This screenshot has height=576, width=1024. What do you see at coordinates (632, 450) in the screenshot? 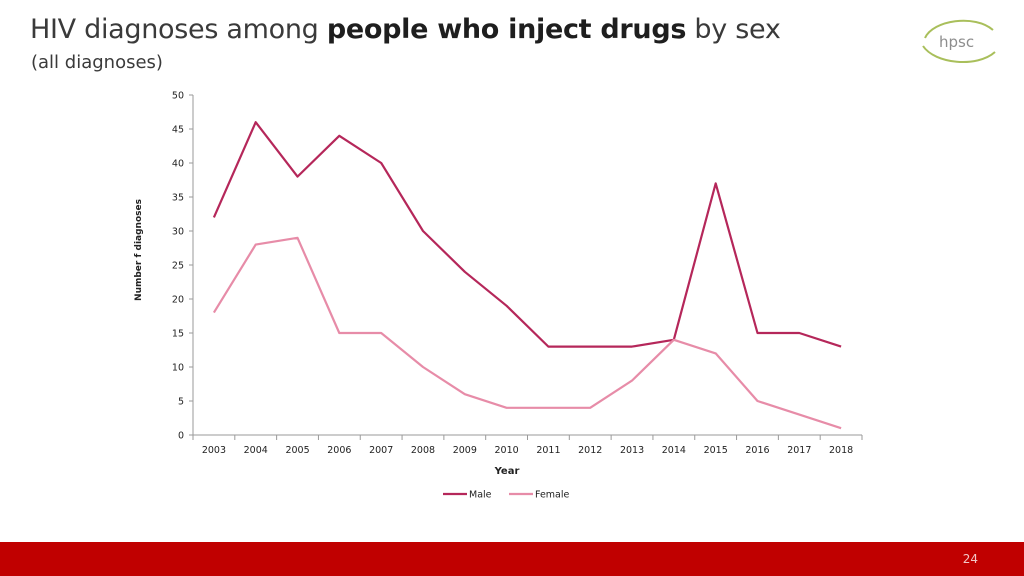
I see `x-tick-label: 2013` at bounding box center [632, 450].